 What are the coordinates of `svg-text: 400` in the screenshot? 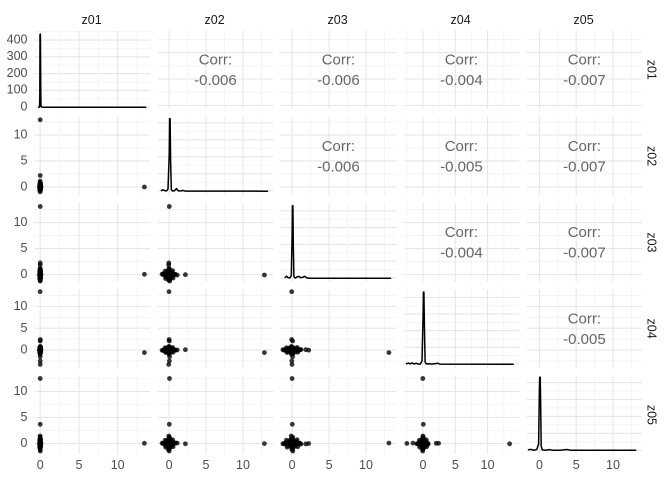 It's located at (17, 39).